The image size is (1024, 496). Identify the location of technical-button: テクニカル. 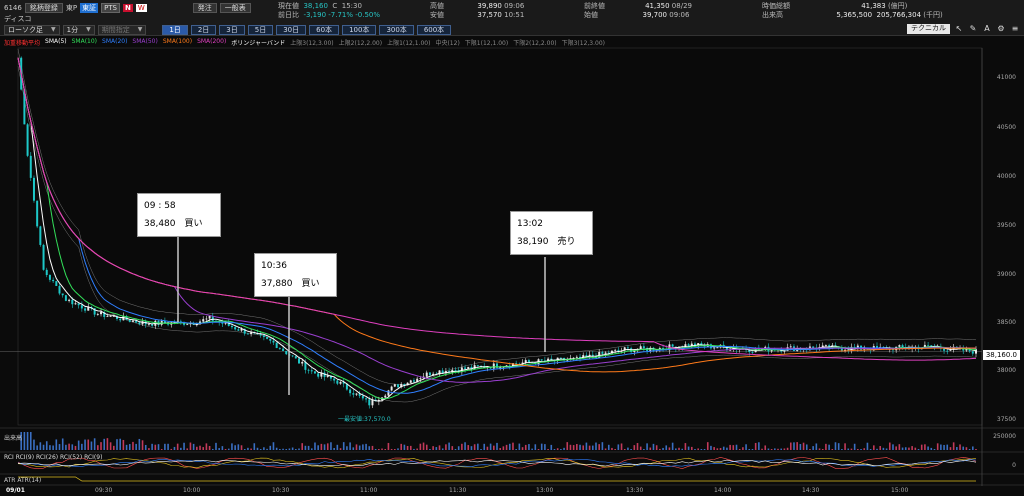
(928, 29).